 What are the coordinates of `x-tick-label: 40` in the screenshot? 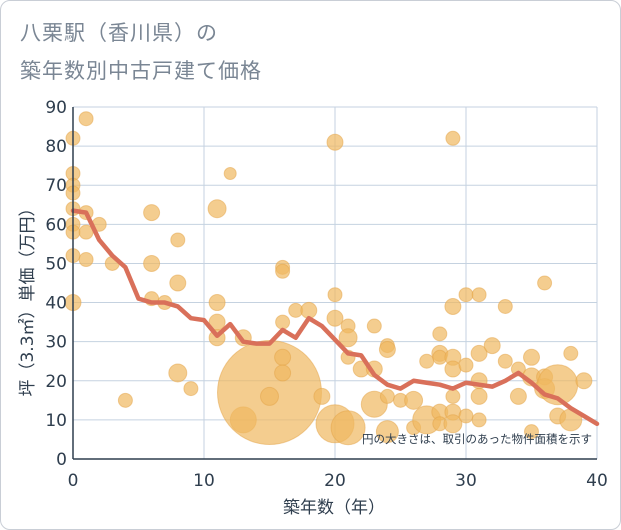 It's located at (597, 481).